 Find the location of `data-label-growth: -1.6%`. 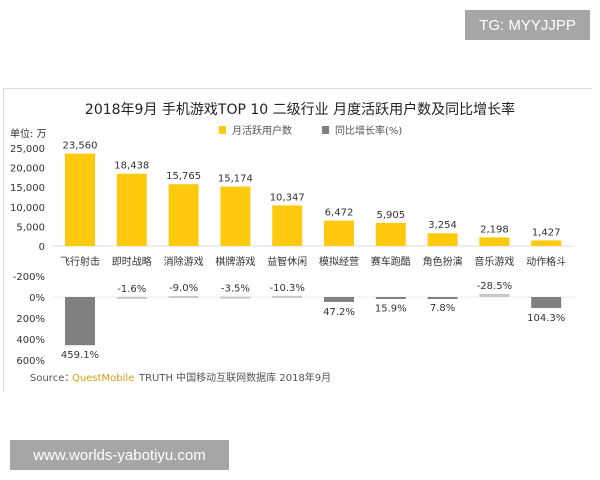

data-label-growth: -1.6% is located at coordinates (131, 289).